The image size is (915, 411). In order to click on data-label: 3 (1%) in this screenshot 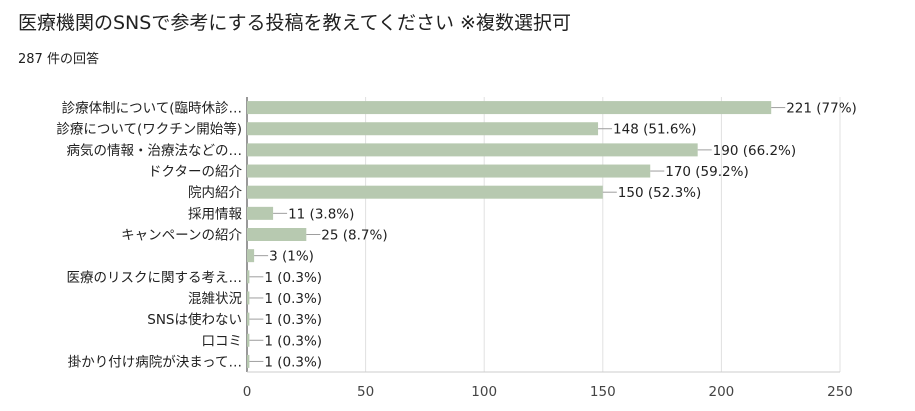, I will do `click(291, 257)`.